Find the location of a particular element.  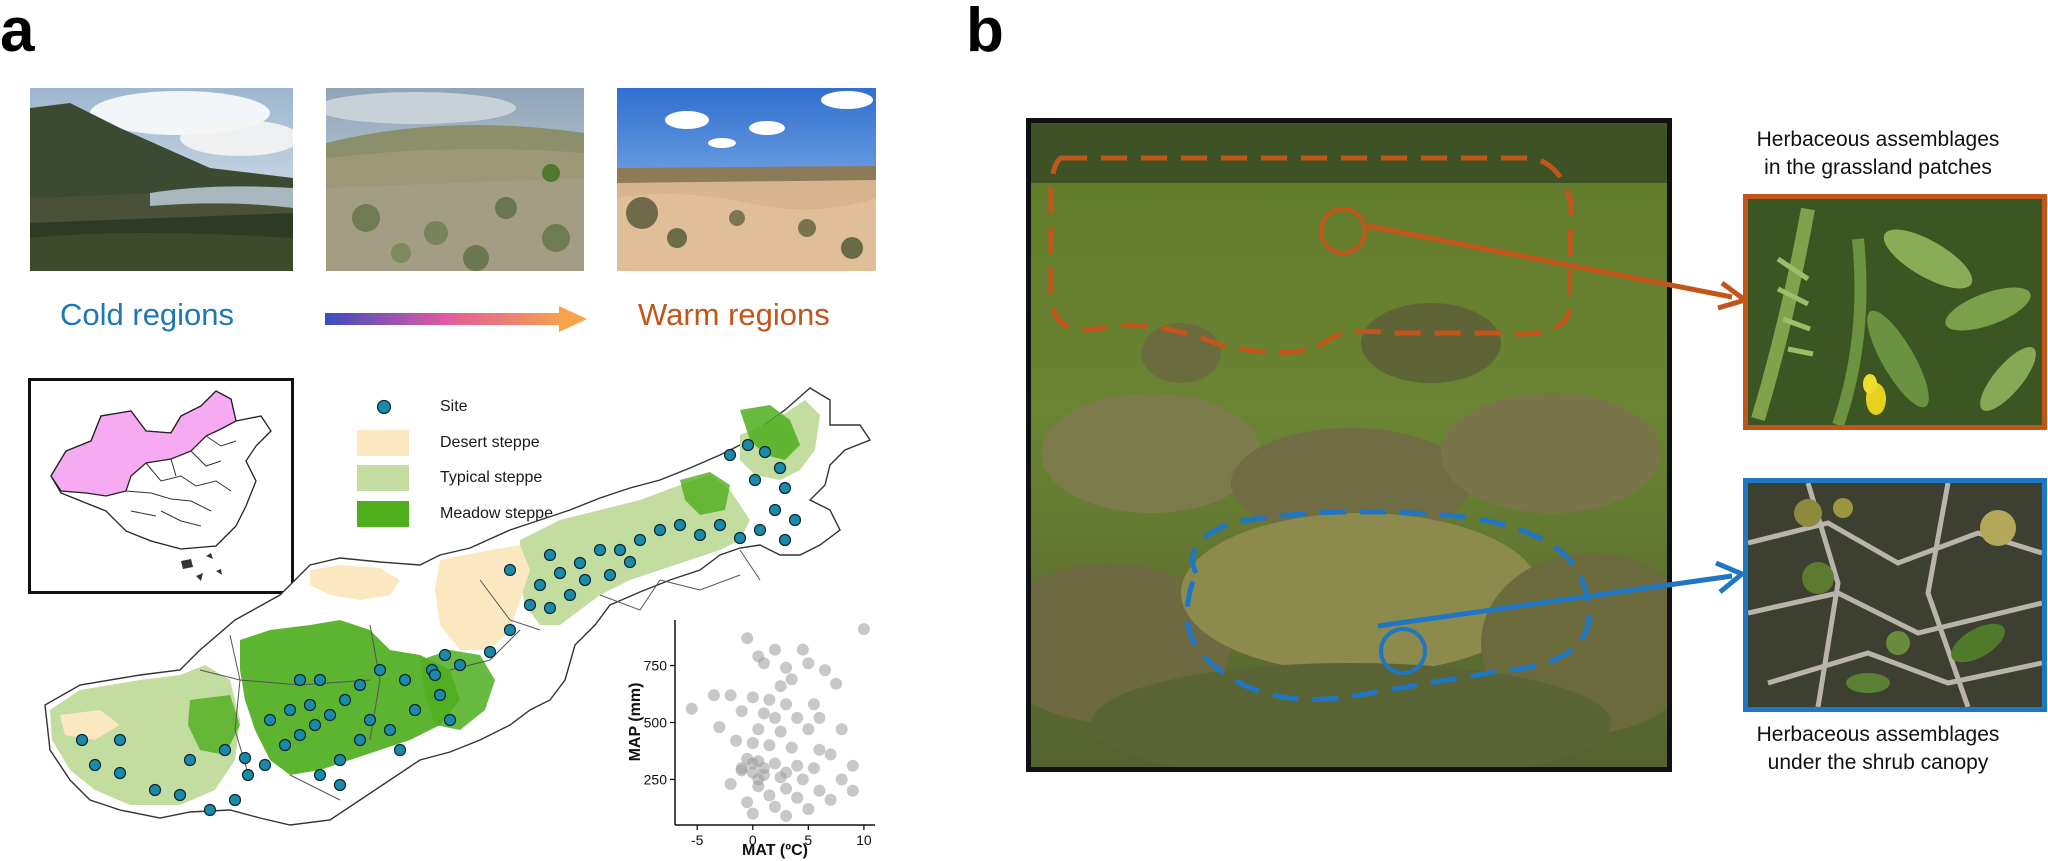

site-legend-marker is located at coordinates (384, 407).